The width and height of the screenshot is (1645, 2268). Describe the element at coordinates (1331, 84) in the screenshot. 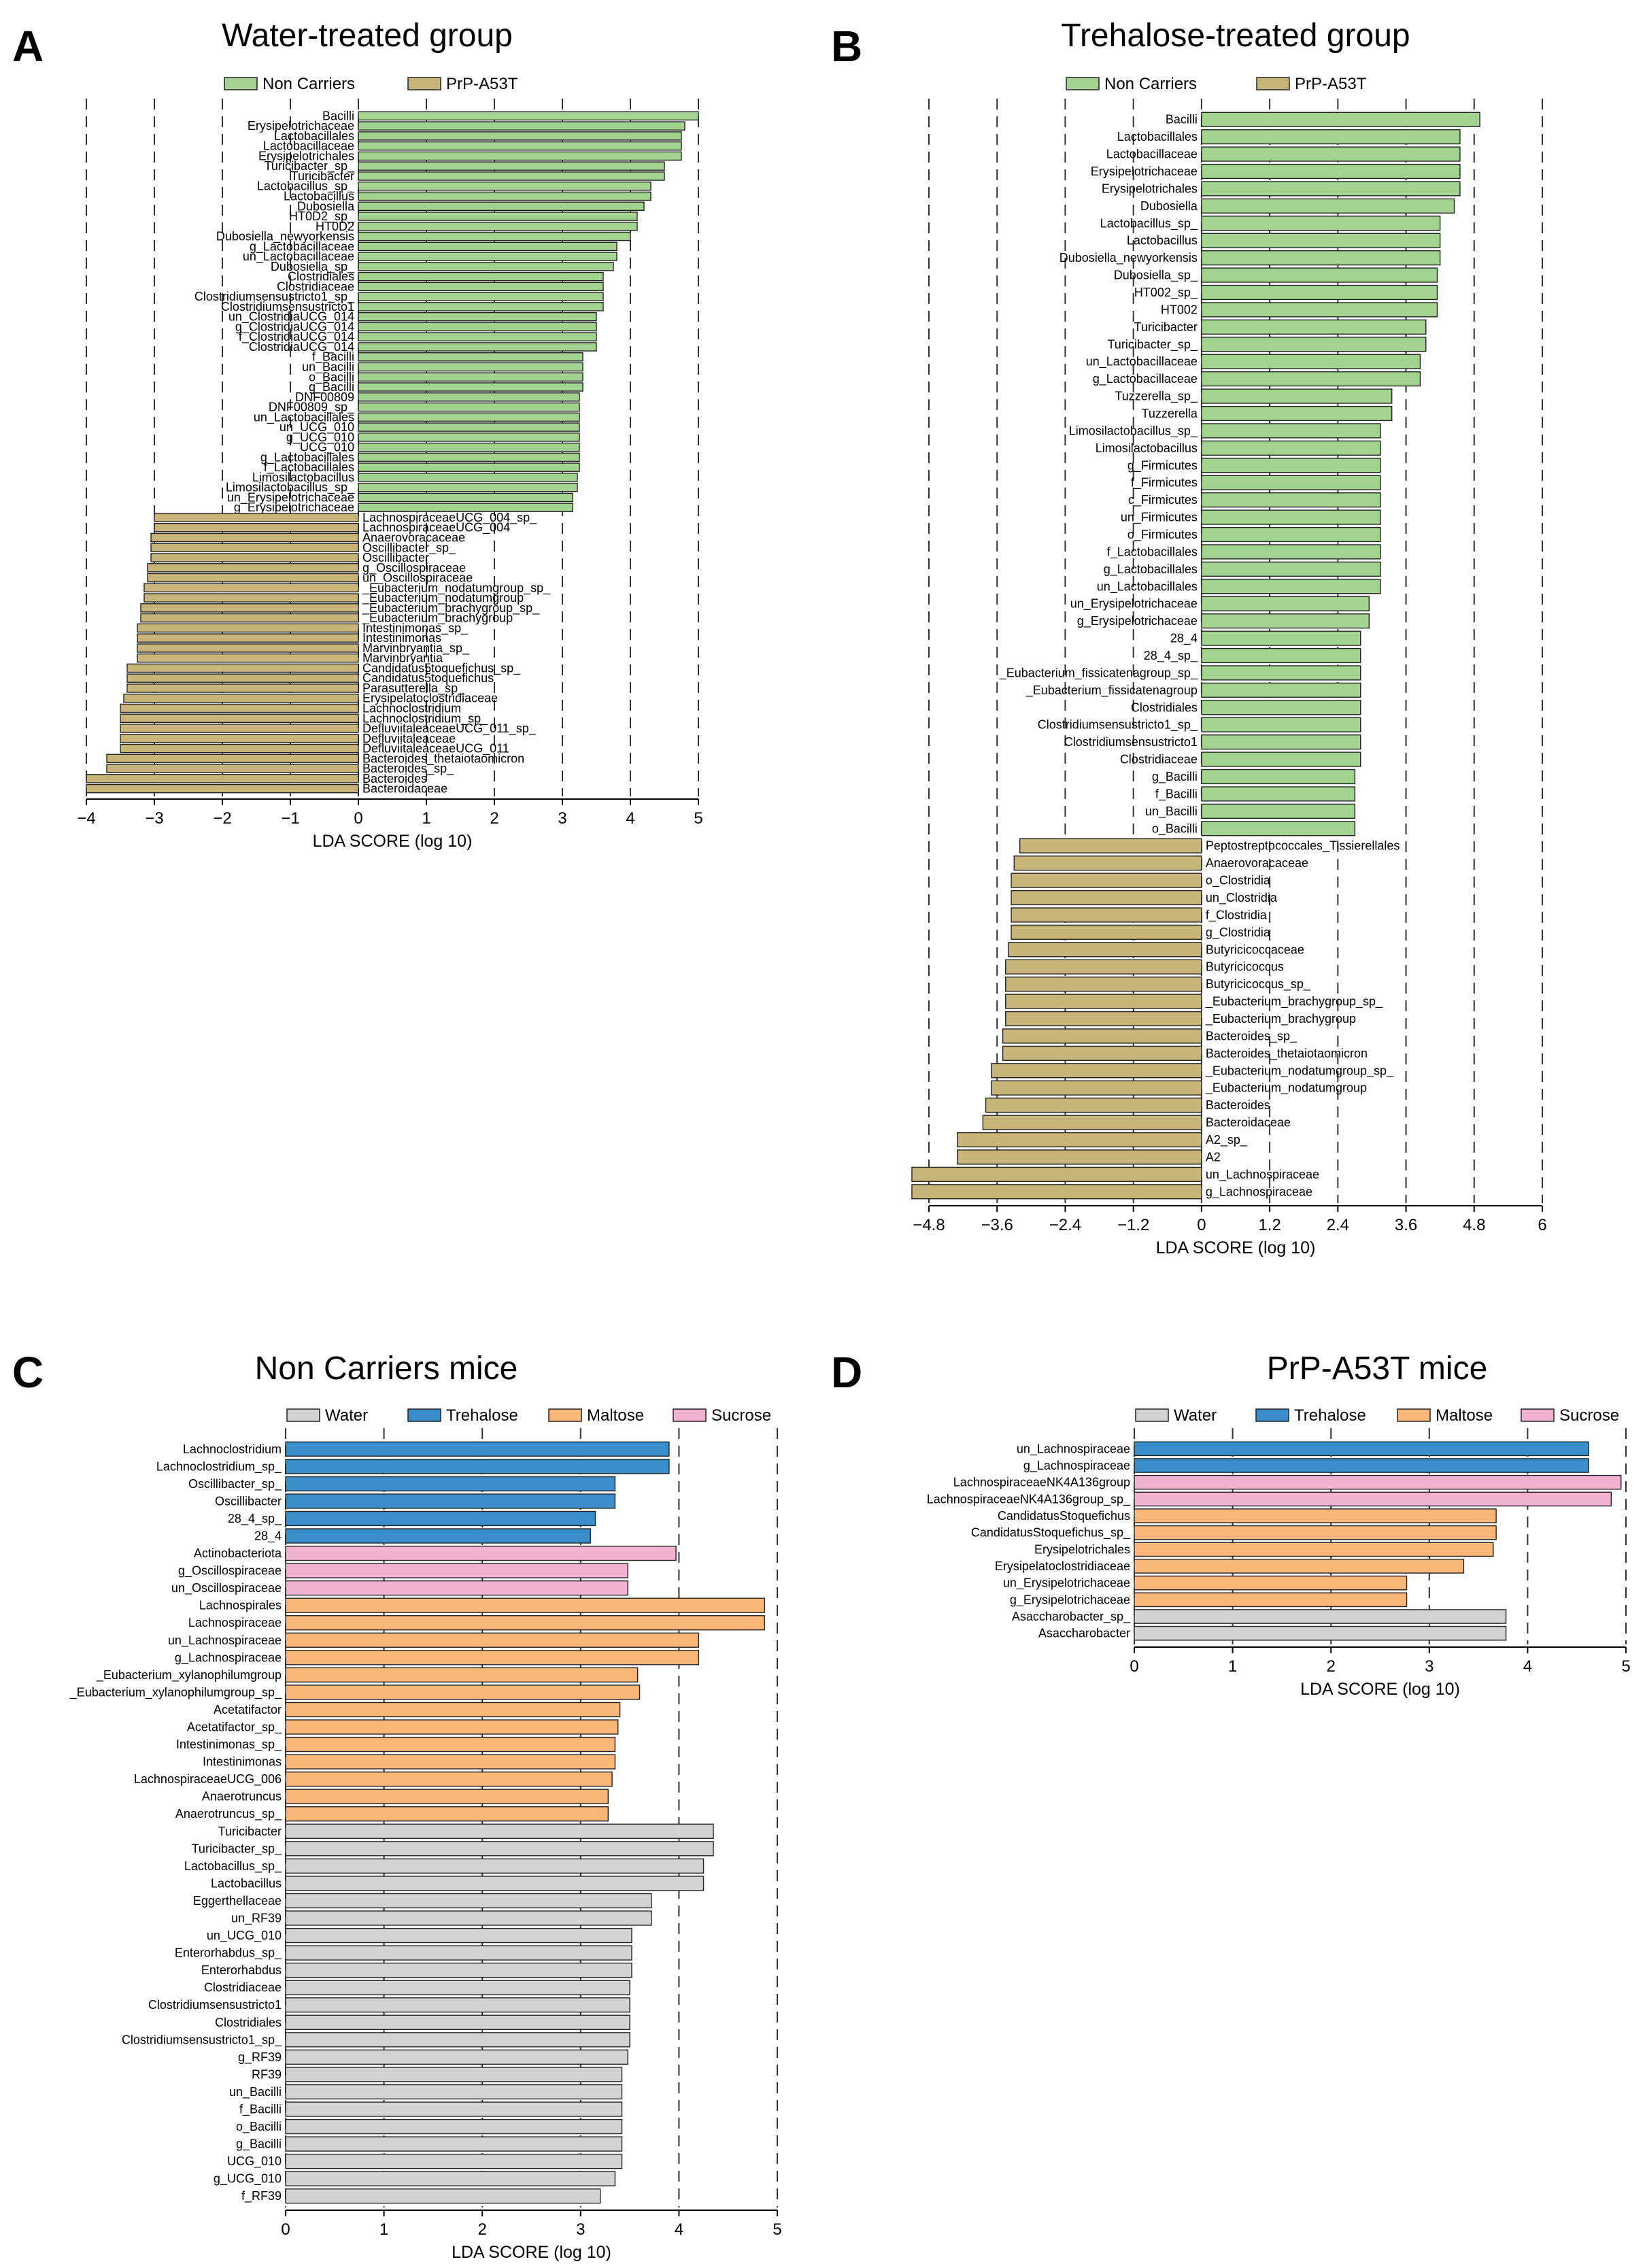

I see `legend-label-prp: PrP-A53T` at that location.